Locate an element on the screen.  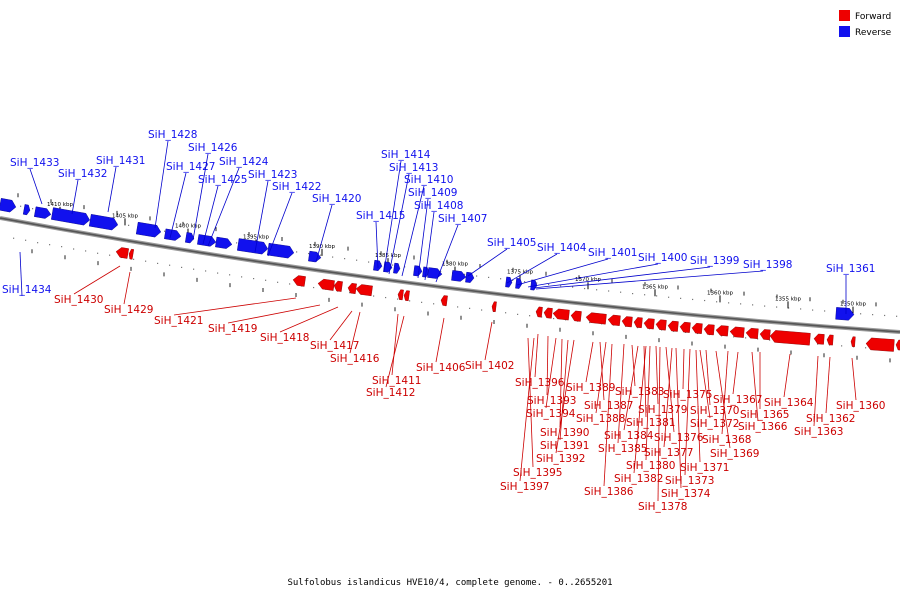
gene-label-sih-1433: SiH_1433 is located at coordinates (34, 163).